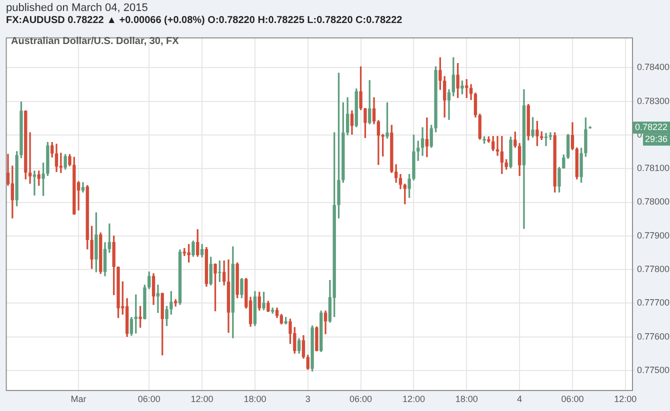 The height and width of the screenshot is (411, 670). I want to click on y-tick-label: 0.78300, so click(653, 101).